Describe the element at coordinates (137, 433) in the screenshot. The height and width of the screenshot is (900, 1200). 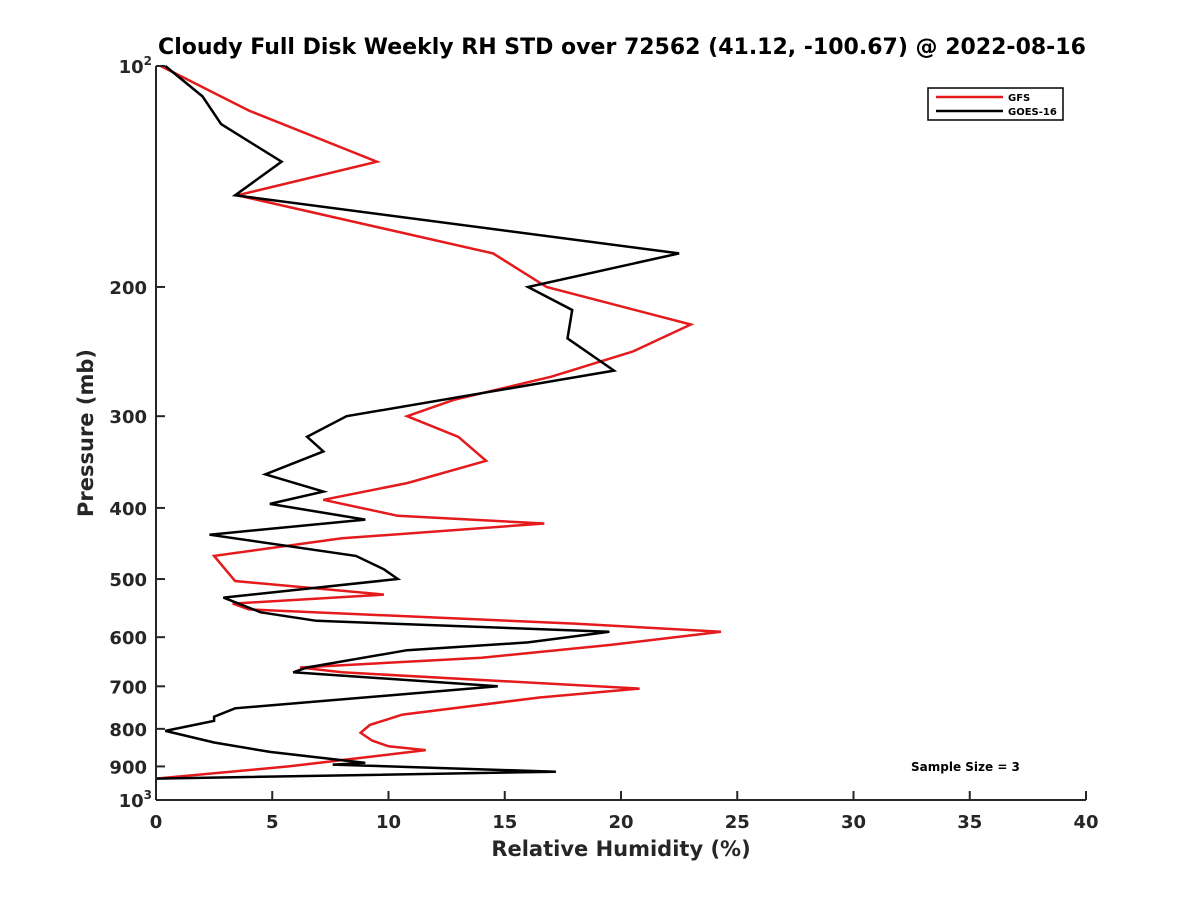
I see `y-ticks: 10² 200 300 400 500 600 700 800 900 10³` at that location.